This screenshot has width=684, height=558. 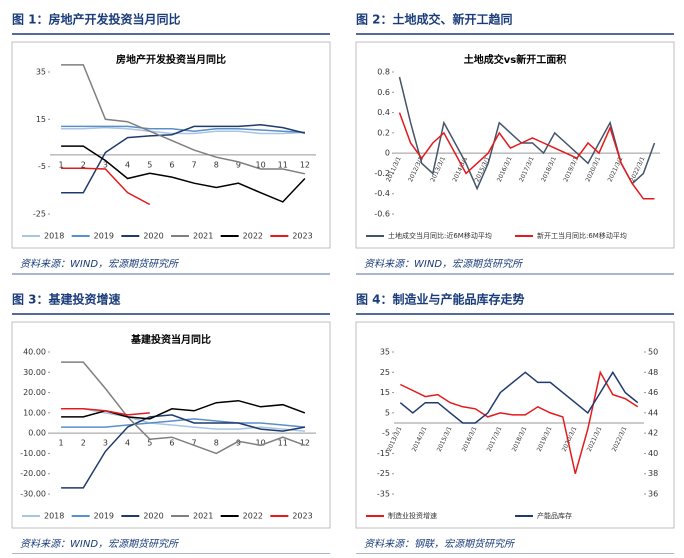 I want to click on x-tick-label: 2013/3/1, so click(x=438, y=170).